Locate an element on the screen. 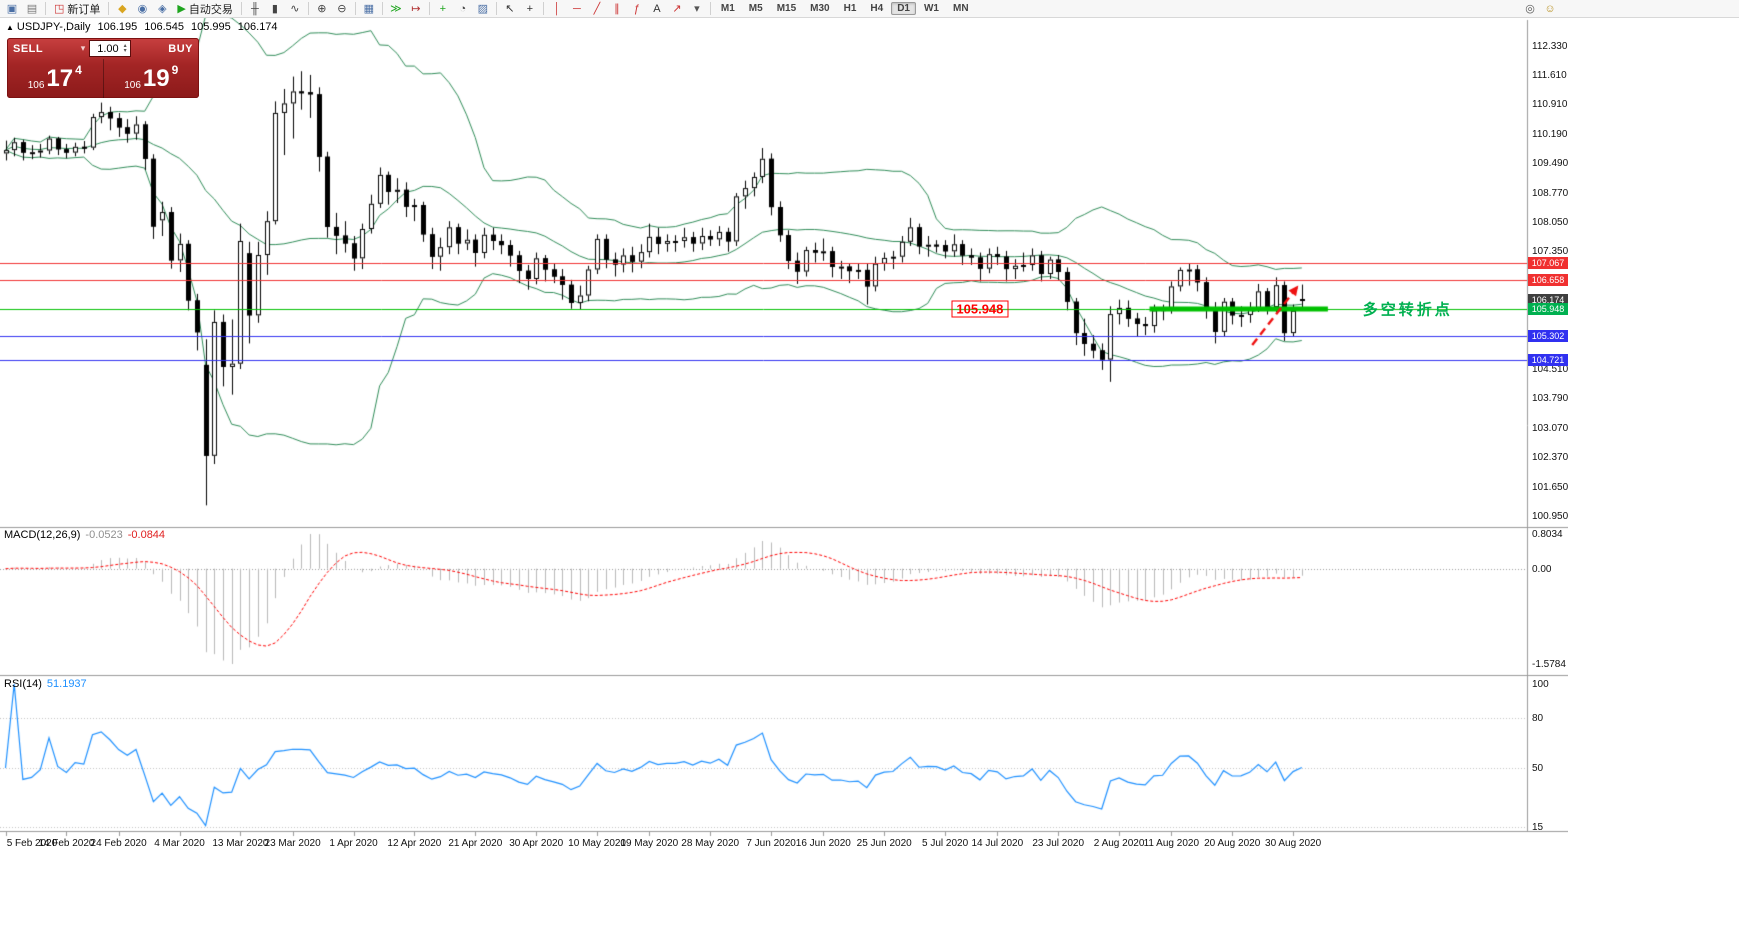 This screenshot has width=1739, height=938. cursor-icon: ↖ is located at coordinates (510, 8).